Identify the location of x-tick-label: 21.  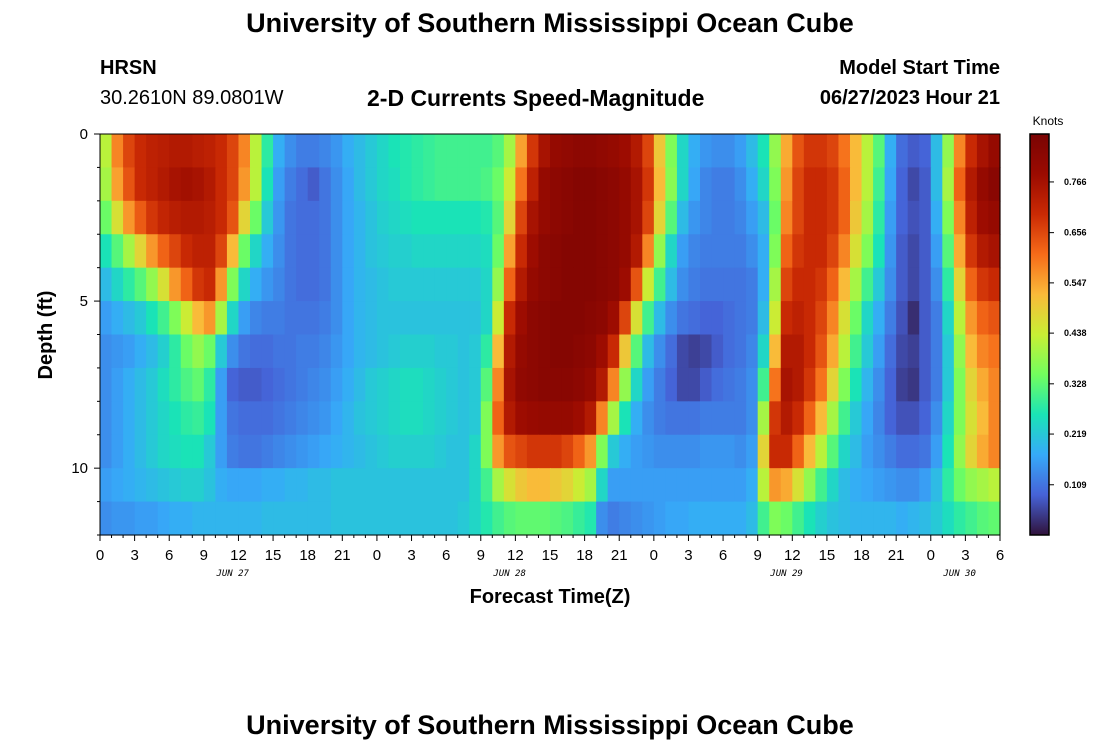
(896, 555).